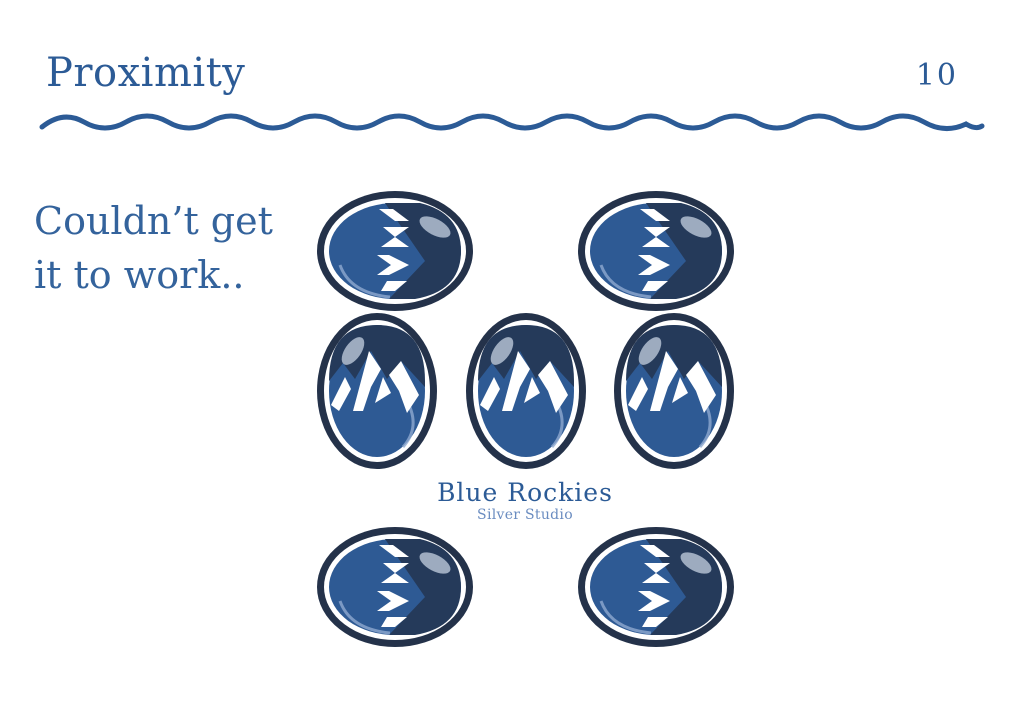 The width and height of the screenshot is (1024, 726). Describe the element at coordinates (656, 587) in the screenshot. I see `badge-bottom-right` at that location.